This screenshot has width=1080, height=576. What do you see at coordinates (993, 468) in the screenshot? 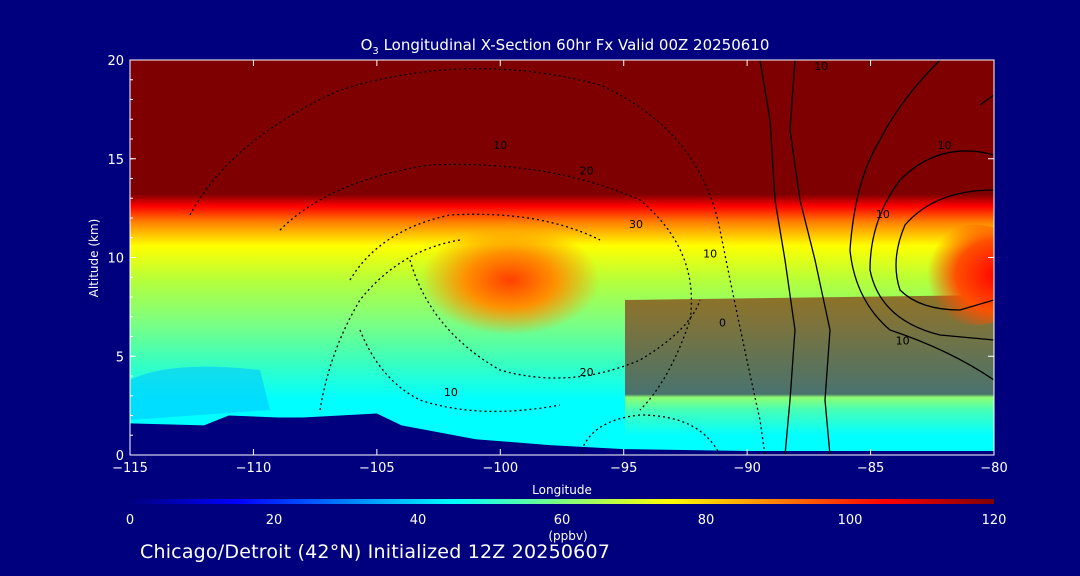
I see `x-tick-label: −80` at bounding box center [993, 468].